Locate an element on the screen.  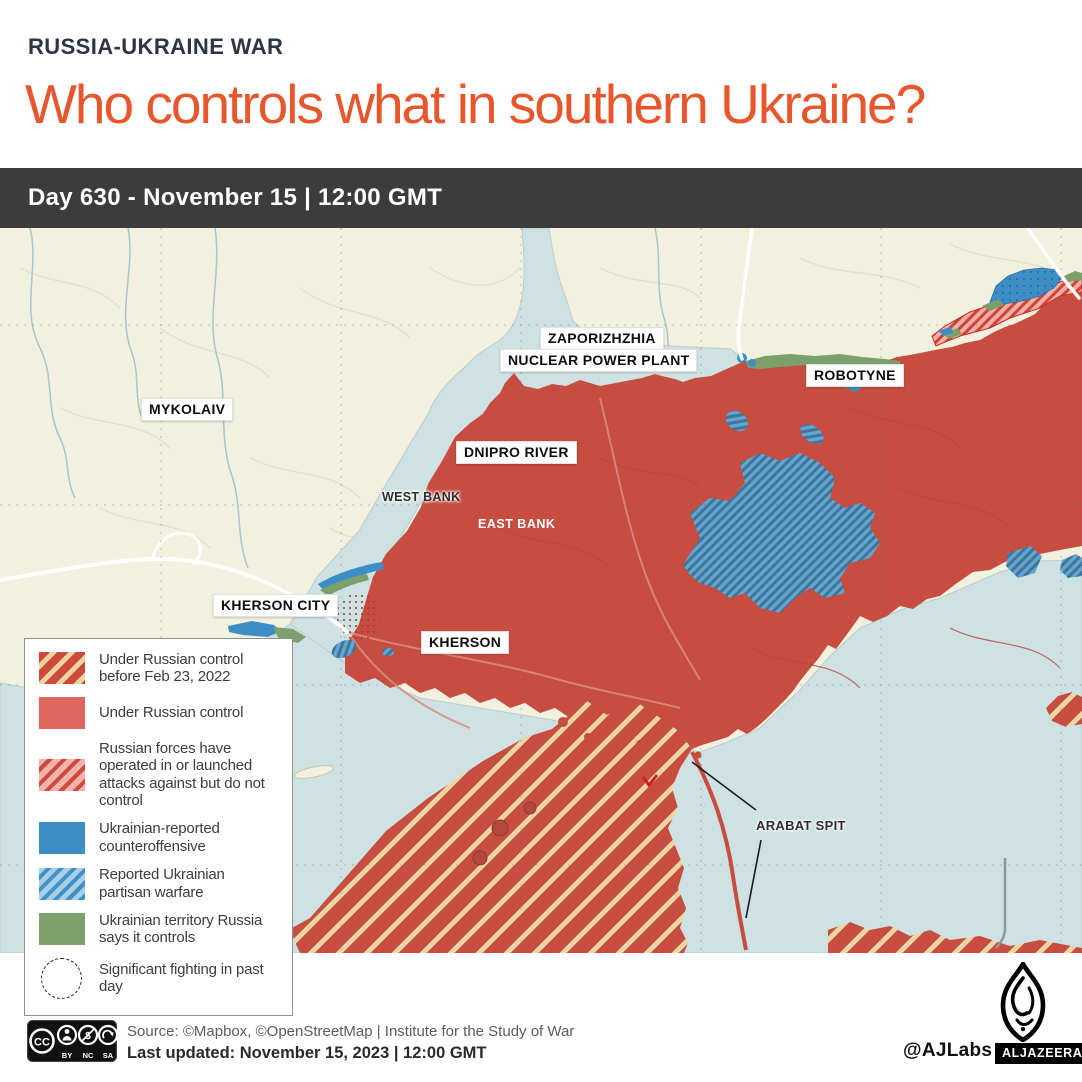
kherson-bank-strips is located at coordinates (306, 602).